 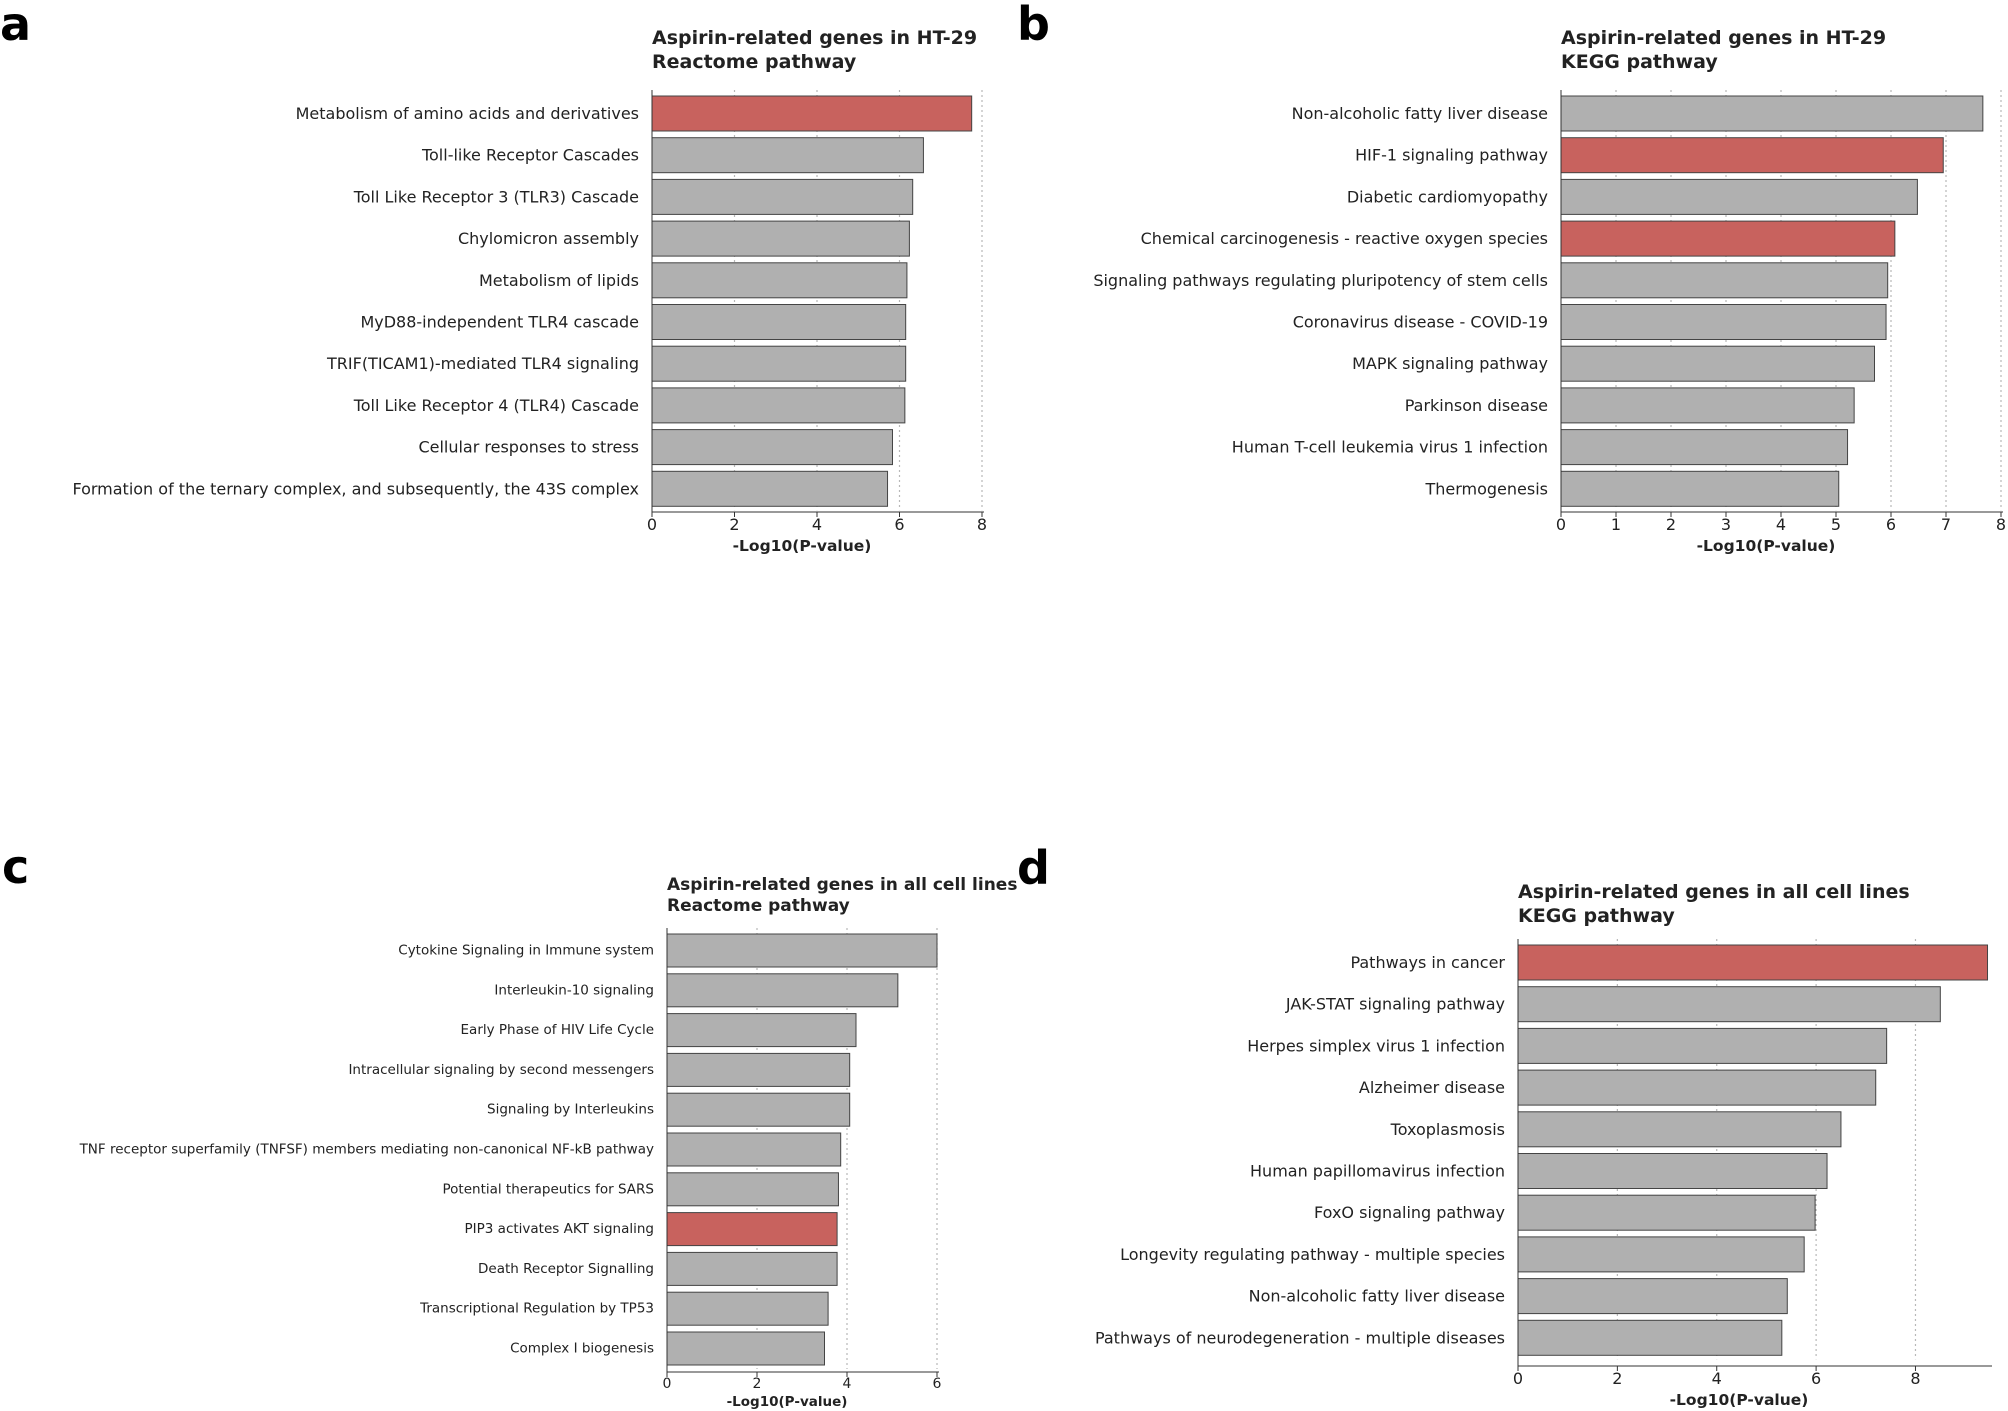 What do you see at coordinates (549, 1189) in the screenshot?
I see `category-label: Potential therapeutics for SARS` at bounding box center [549, 1189].